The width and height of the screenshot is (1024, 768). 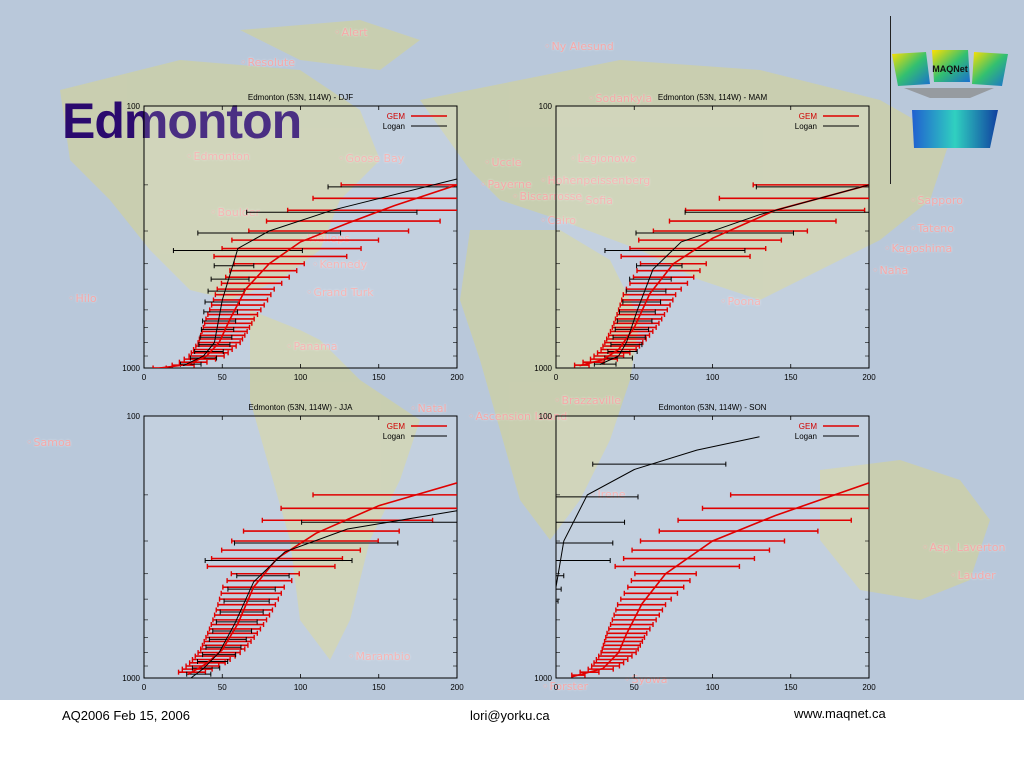 I want to click on station-label: Goose Bay, so click(x=371, y=158).